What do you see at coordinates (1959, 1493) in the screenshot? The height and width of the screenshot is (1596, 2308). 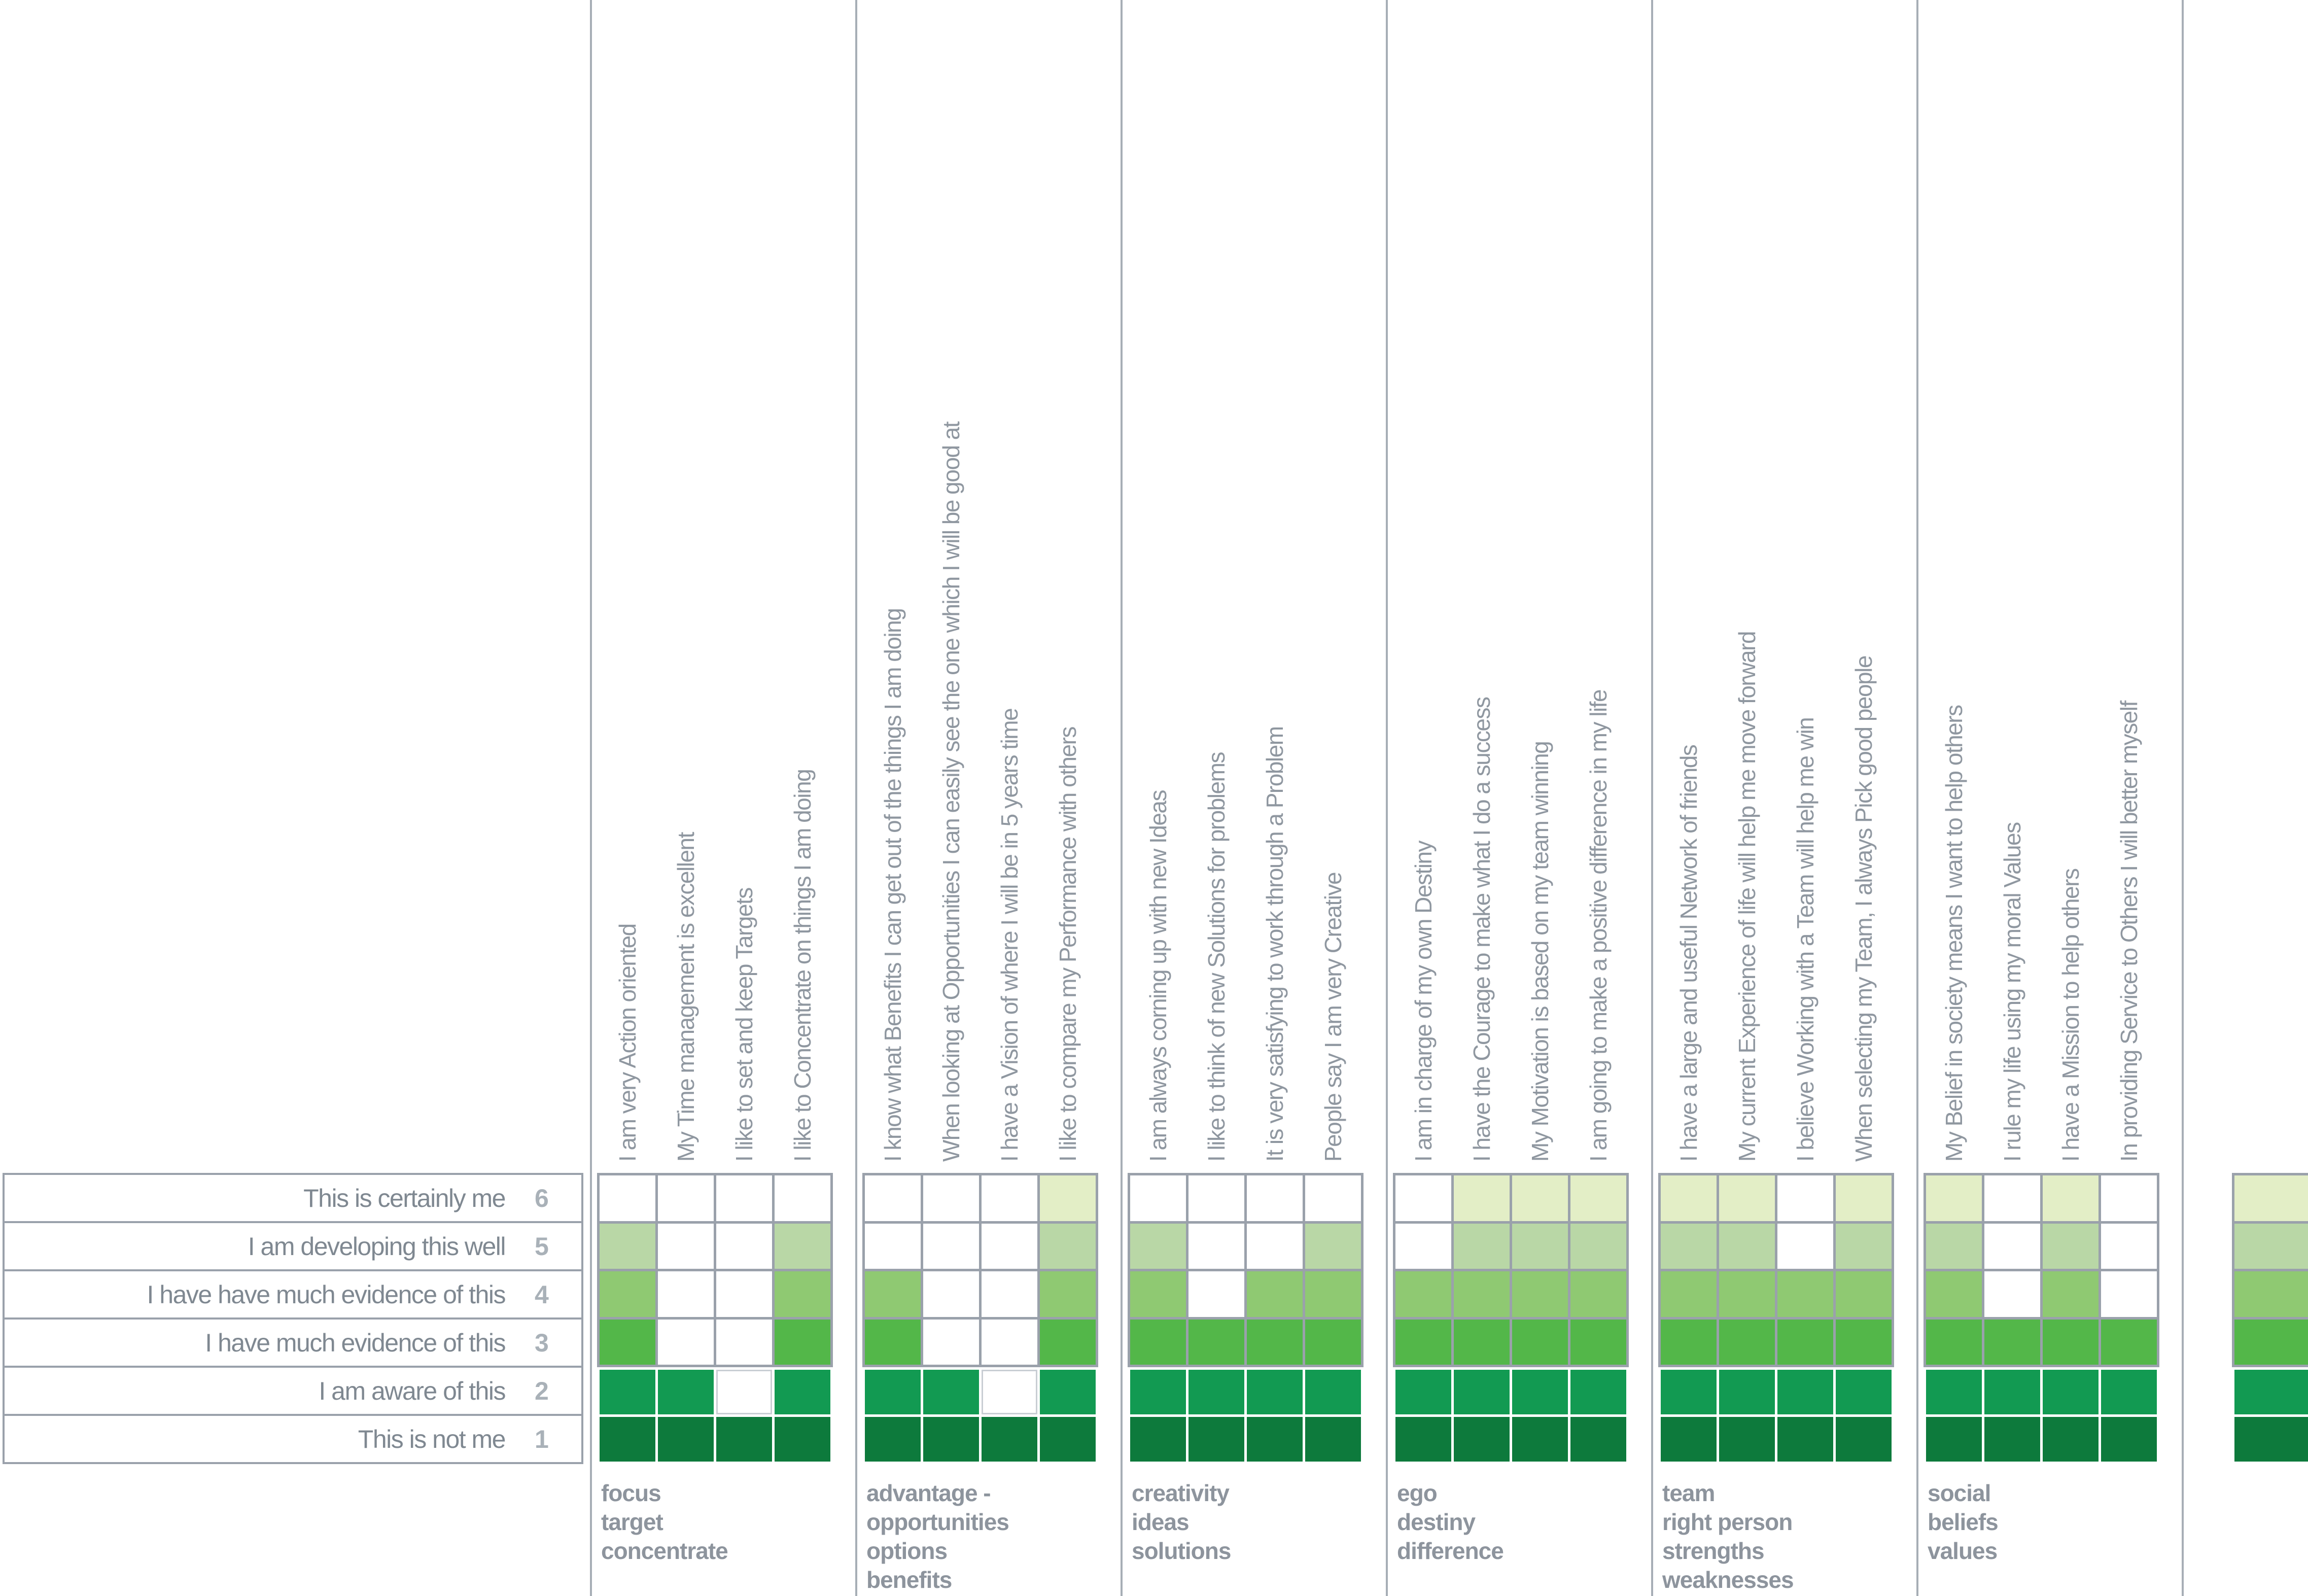 I see `group-footer-line: social` at bounding box center [1959, 1493].